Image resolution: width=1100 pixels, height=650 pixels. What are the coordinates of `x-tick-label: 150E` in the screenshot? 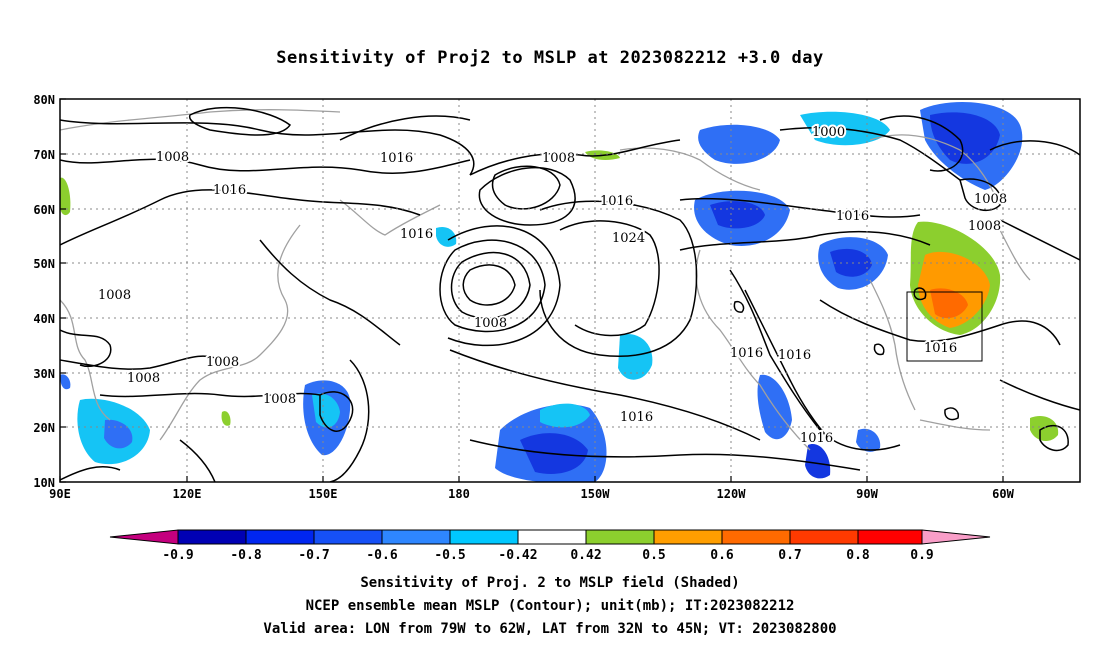 It's located at (323, 494).